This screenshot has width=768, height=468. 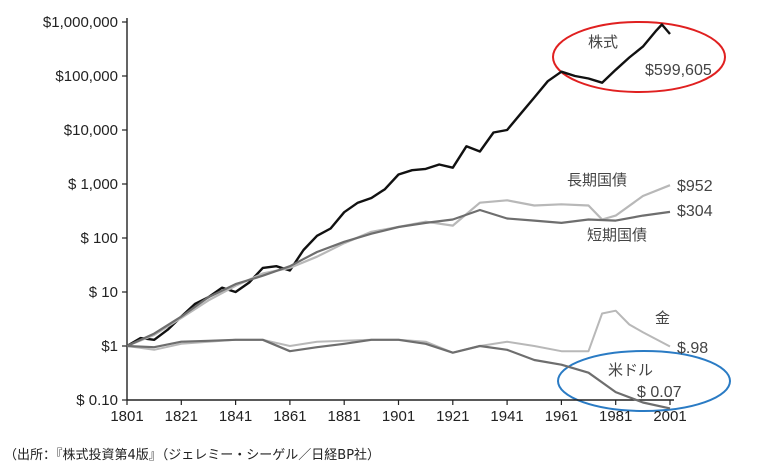 I want to click on x-tick-label: 1921, so click(x=452, y=416).